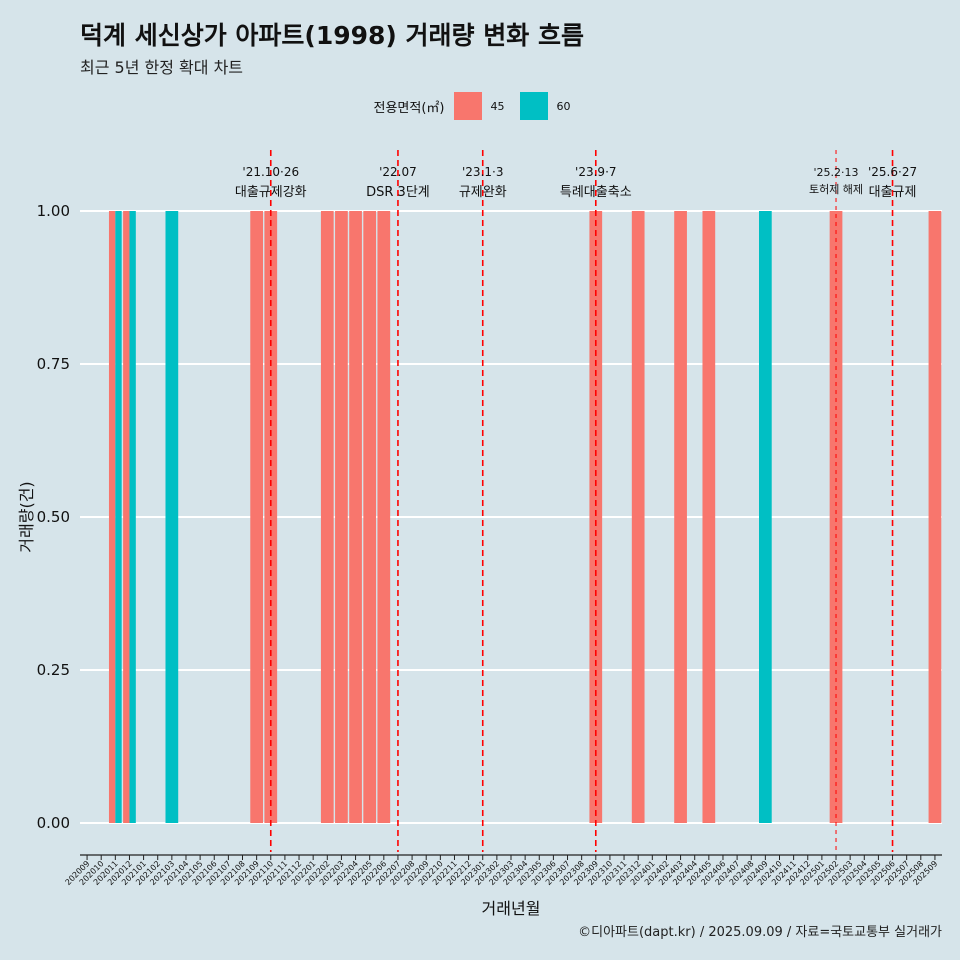  Describe the element at coordinates (836, 189) in the screenshot. I see `annotation-label-4: 토허제 해제` at that location.